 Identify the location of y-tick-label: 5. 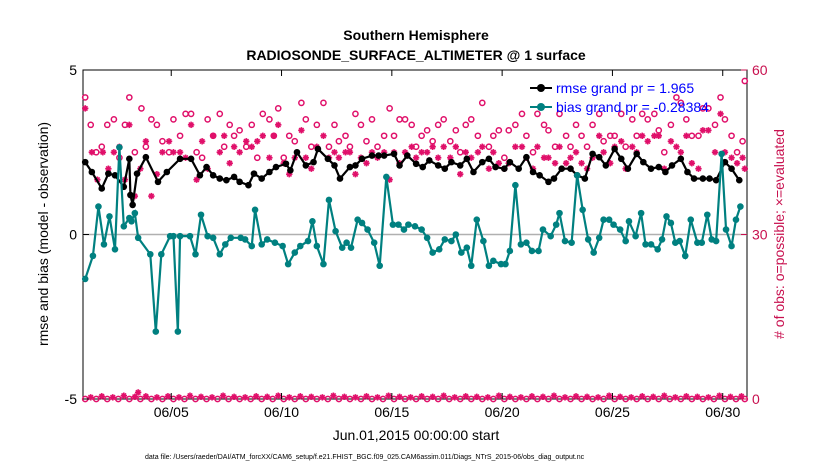
(73, 70).